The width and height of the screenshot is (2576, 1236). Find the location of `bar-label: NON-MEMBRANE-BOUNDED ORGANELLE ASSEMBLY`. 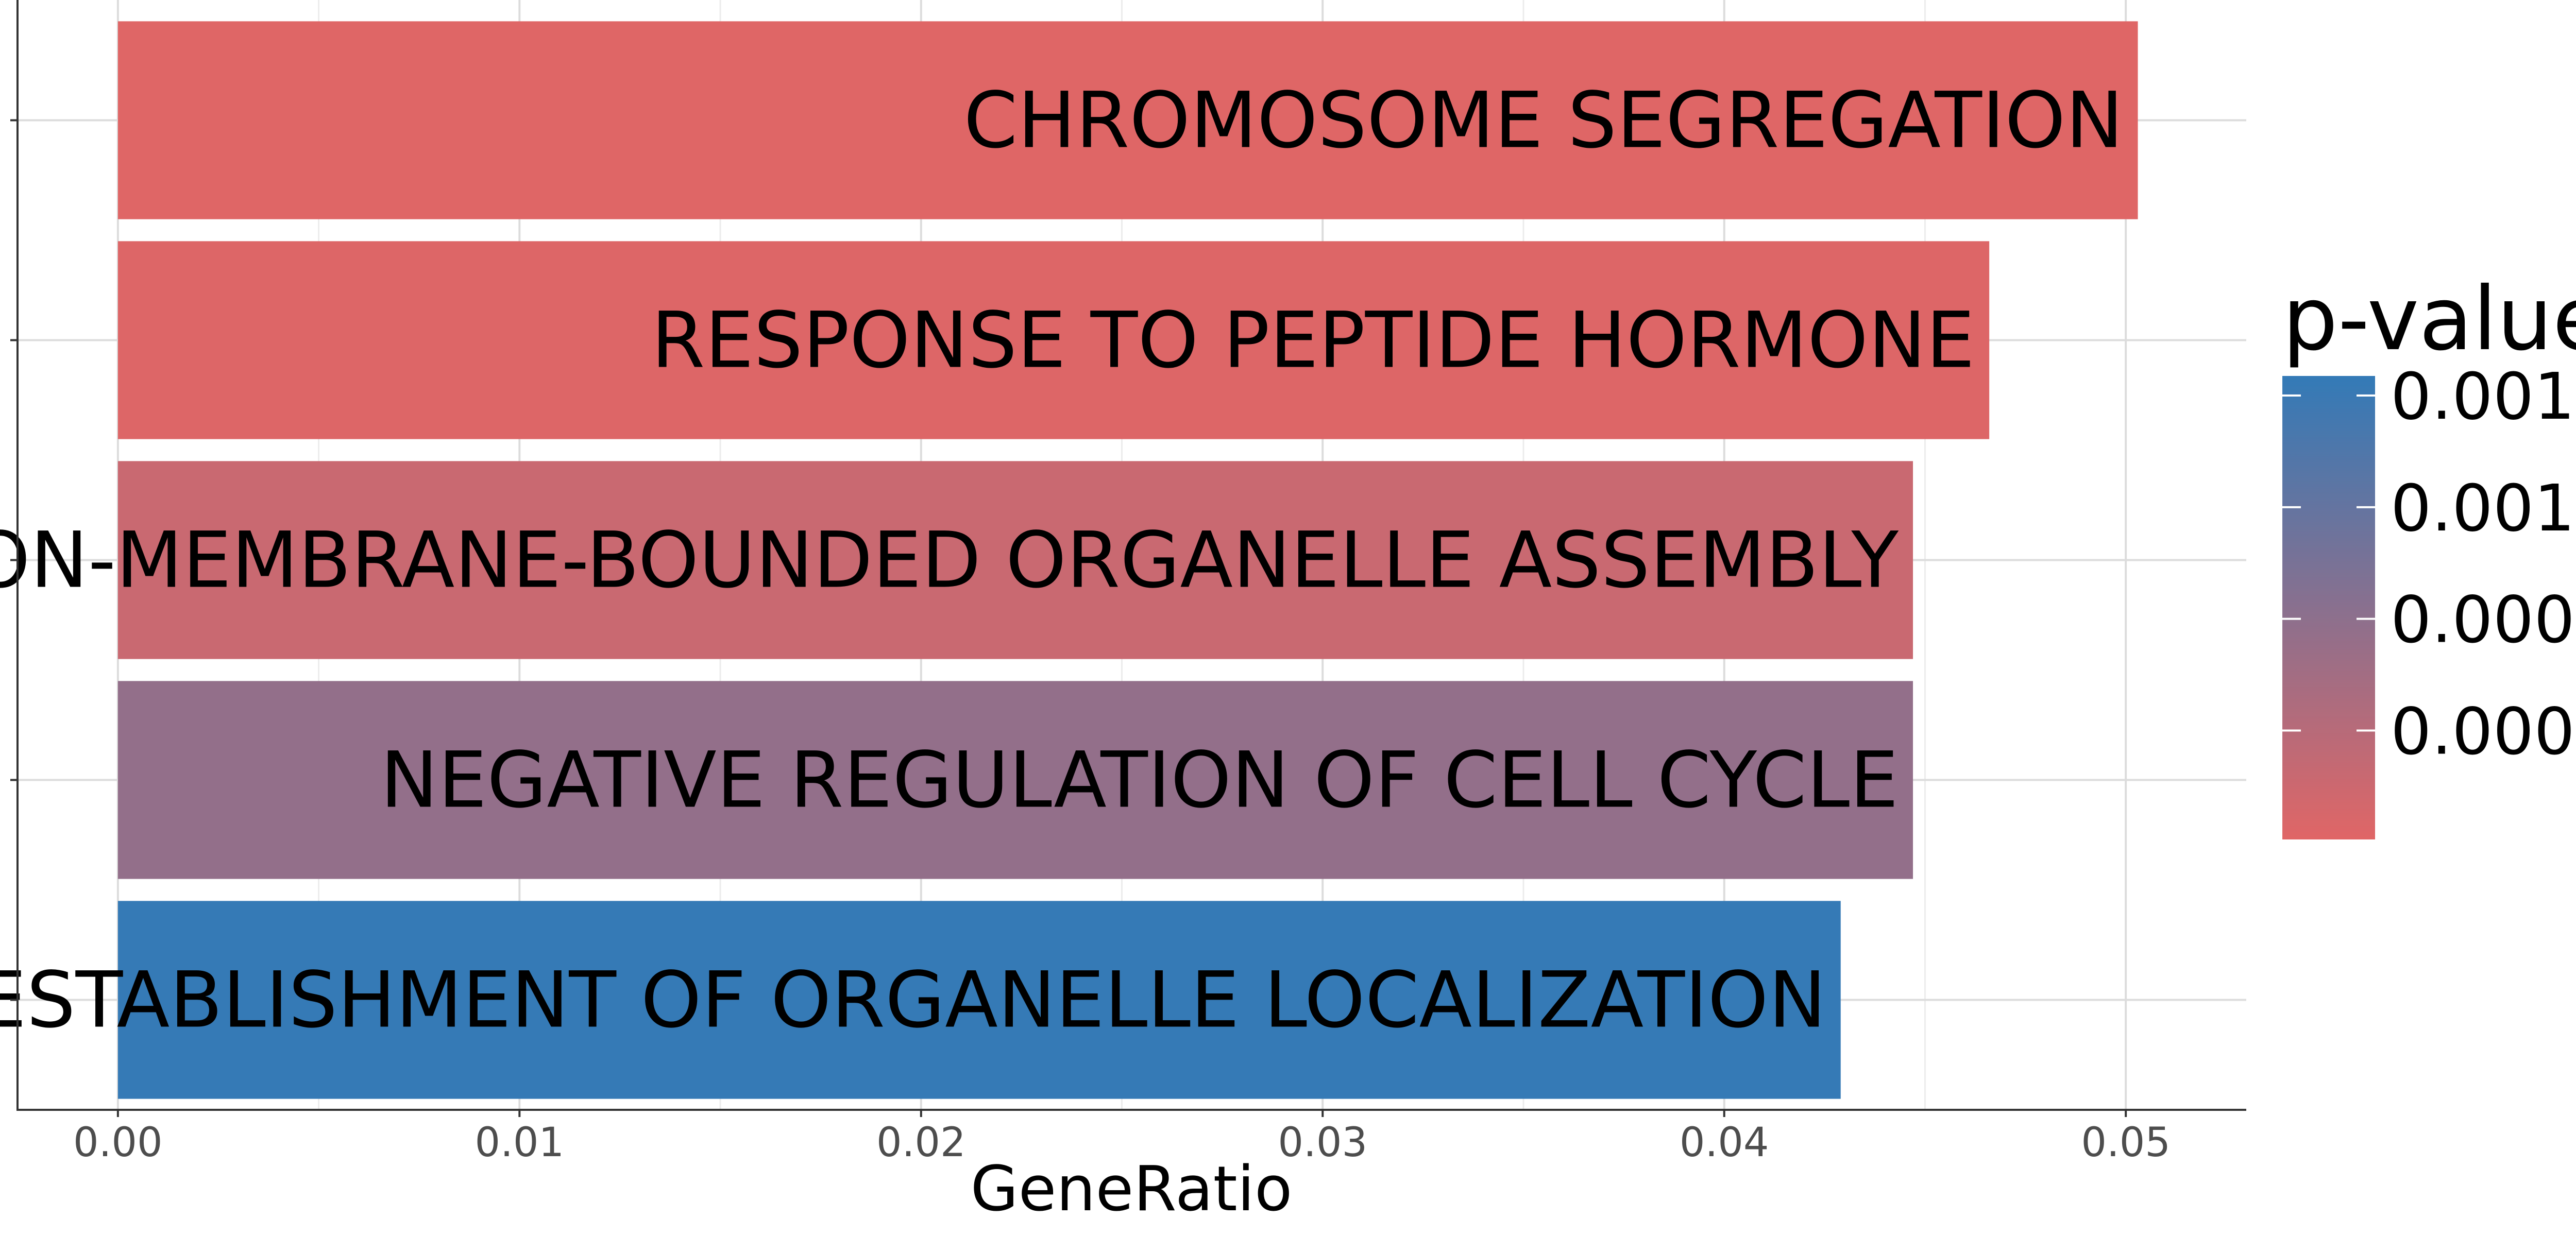

bar-label: NON-MEMBRANE-BOUNDED ORGANELLE ASSEMBLY is located at coordinates (949, 561).